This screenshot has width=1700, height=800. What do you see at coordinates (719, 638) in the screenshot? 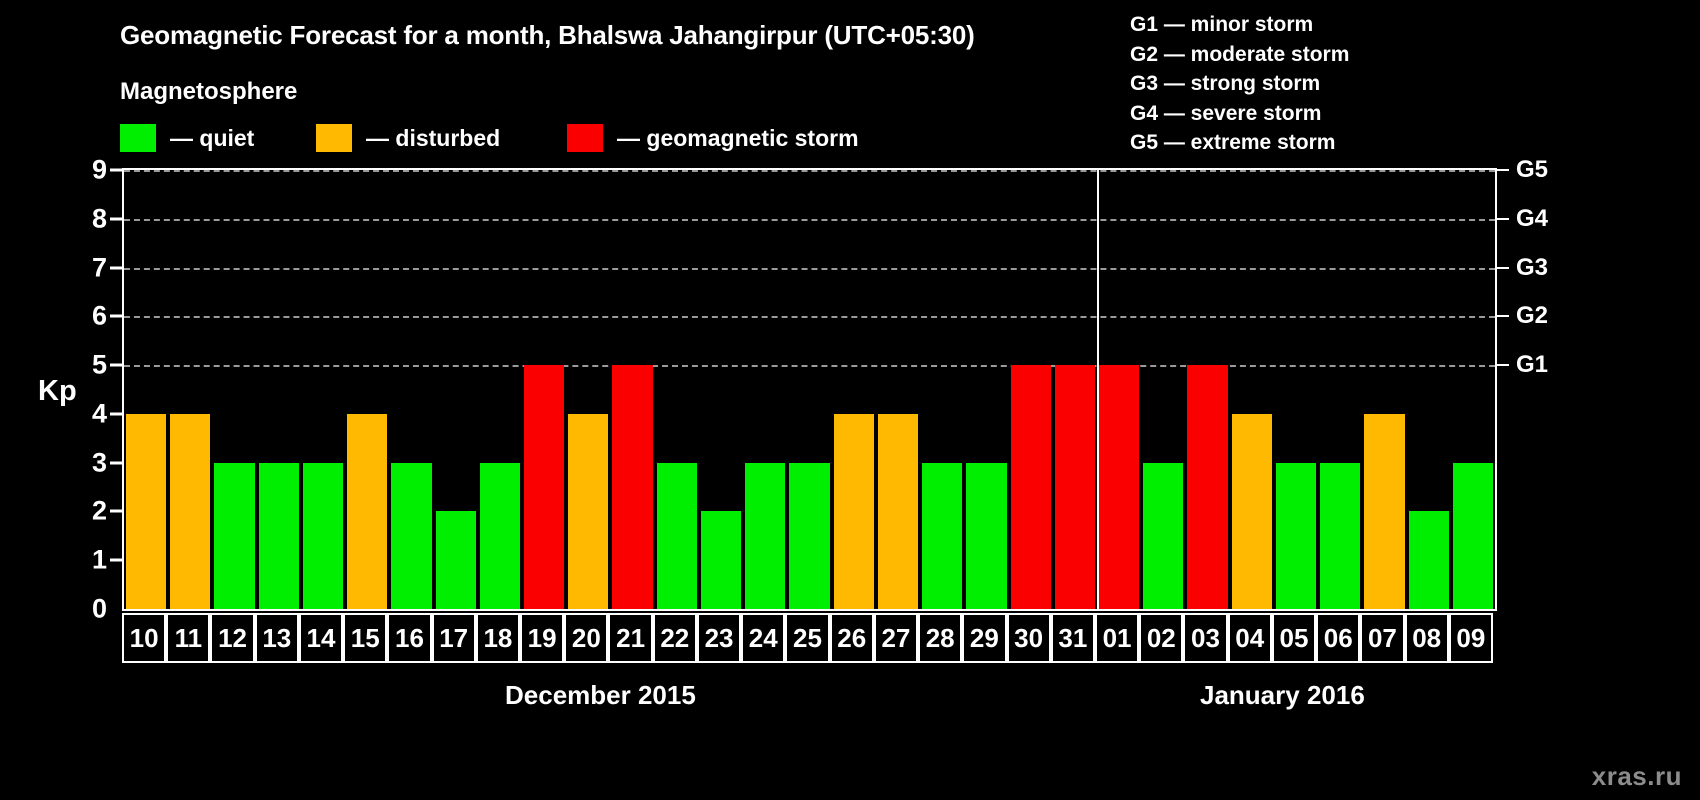
I see `day-label-23: 23` at bounding box center [719, 638].